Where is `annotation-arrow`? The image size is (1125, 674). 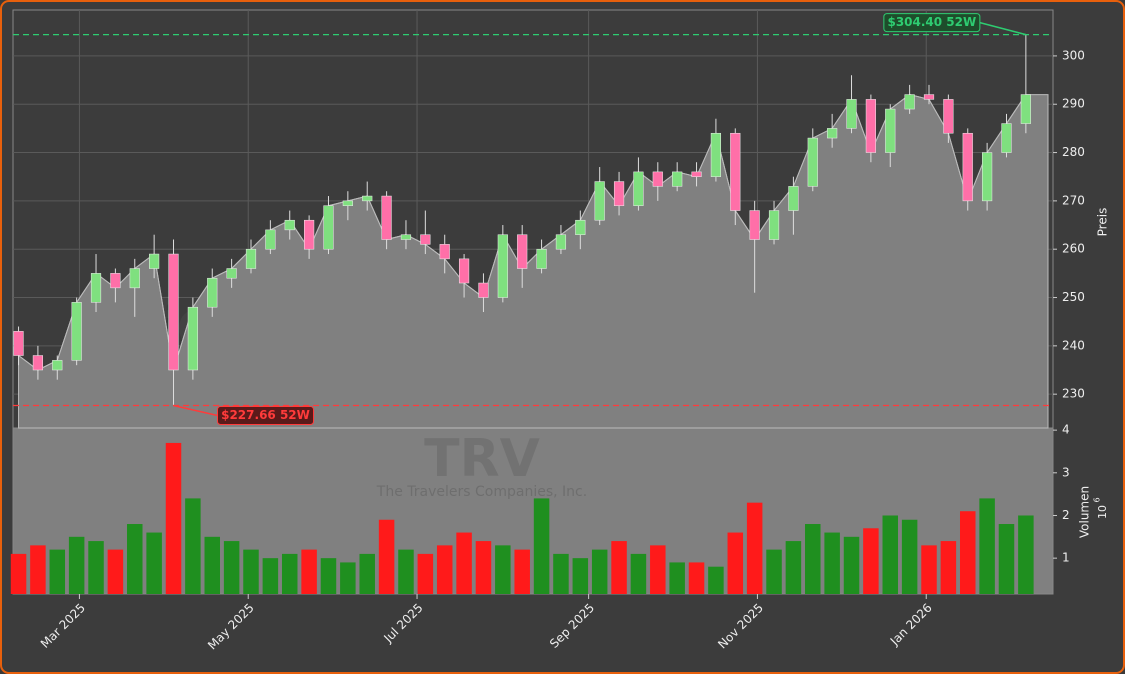 annotation-arrow is located at coordinates (1003, 28).